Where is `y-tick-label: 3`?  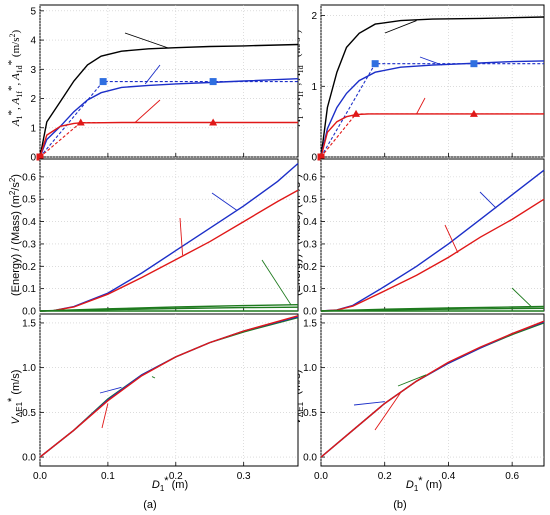 y-tick-label: 3 is located at coordinates (33, 70).